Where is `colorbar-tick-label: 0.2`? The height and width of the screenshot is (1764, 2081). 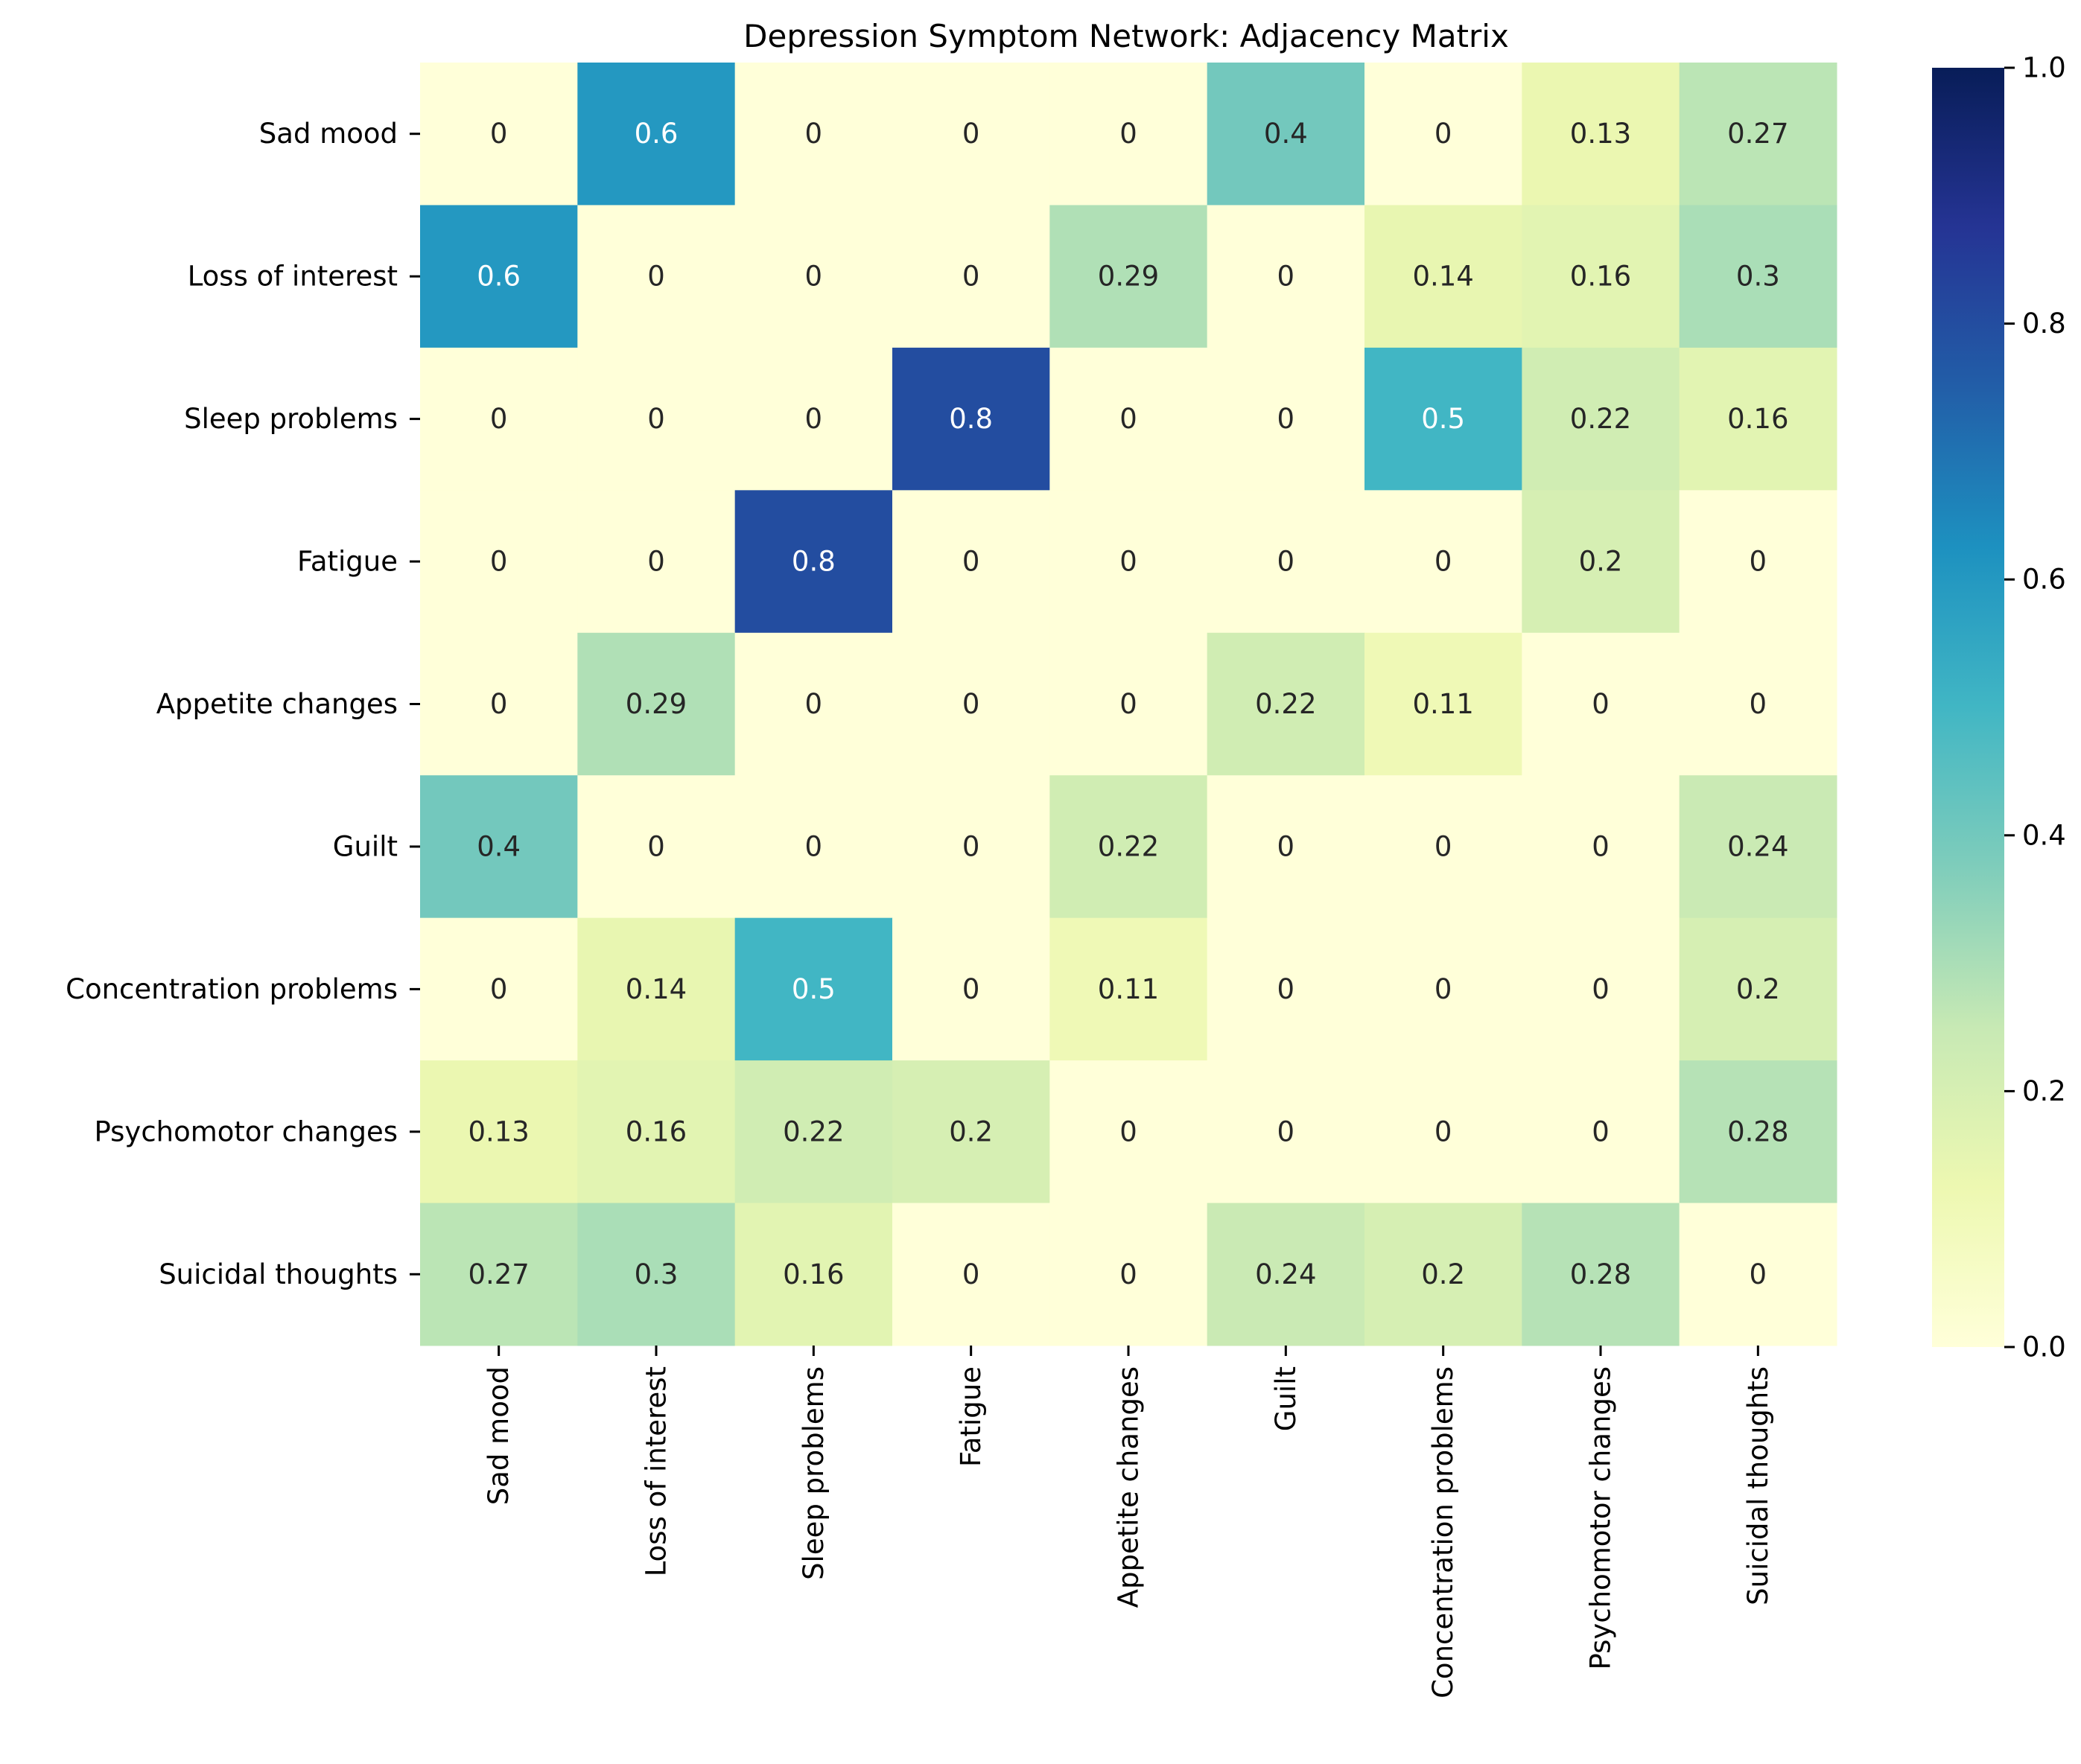
colorbar-tick-label: 0.2 is located at coordinates (2044, 1091).